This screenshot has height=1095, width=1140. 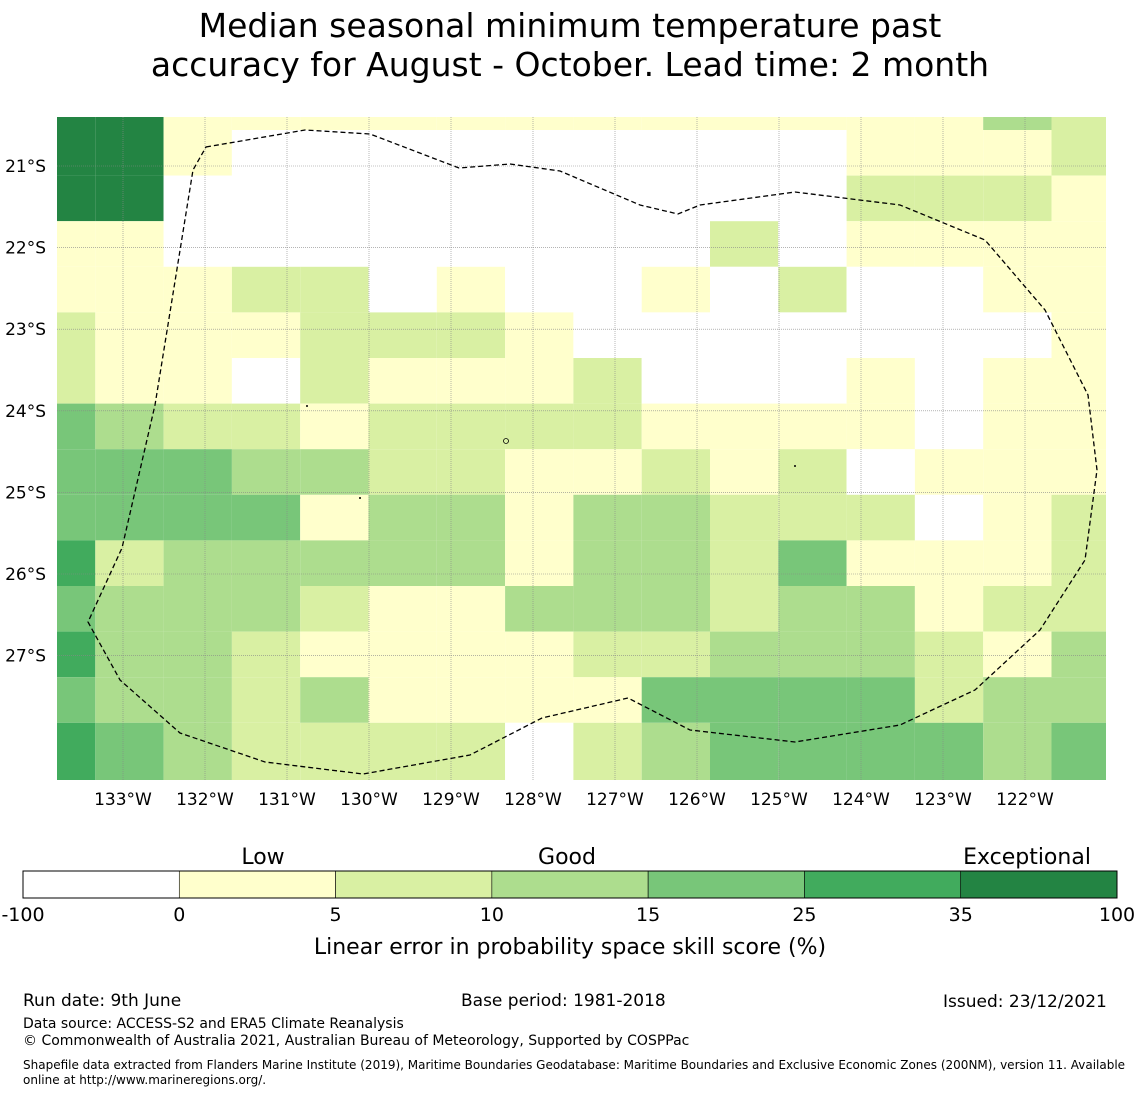 What do you see at coordinates (697, 800) in the screenshot?
I see `lon-tick-label: 126°W` at bounding box center [697, 800].